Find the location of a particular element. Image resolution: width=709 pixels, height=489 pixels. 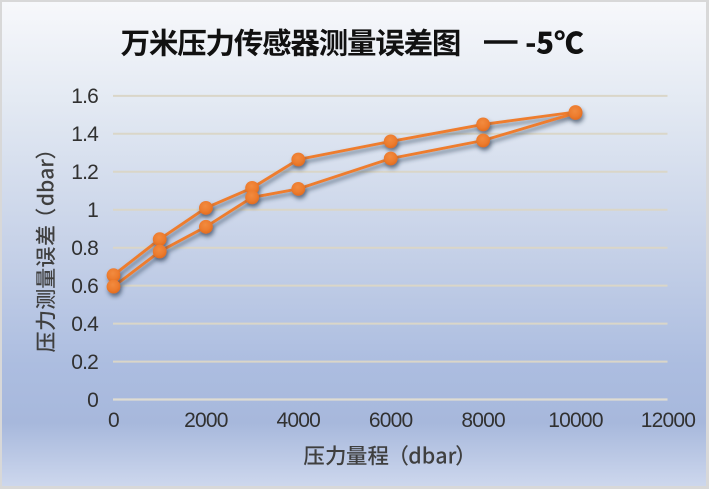

svg-text: 2000 is located at coordinates (206, 420).